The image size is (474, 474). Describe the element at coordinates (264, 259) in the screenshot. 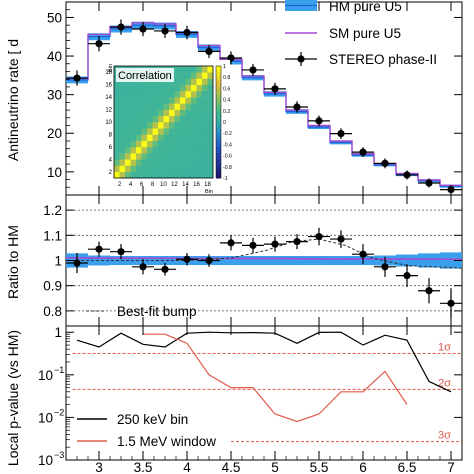

I see `ratio-sm-line` at that location.